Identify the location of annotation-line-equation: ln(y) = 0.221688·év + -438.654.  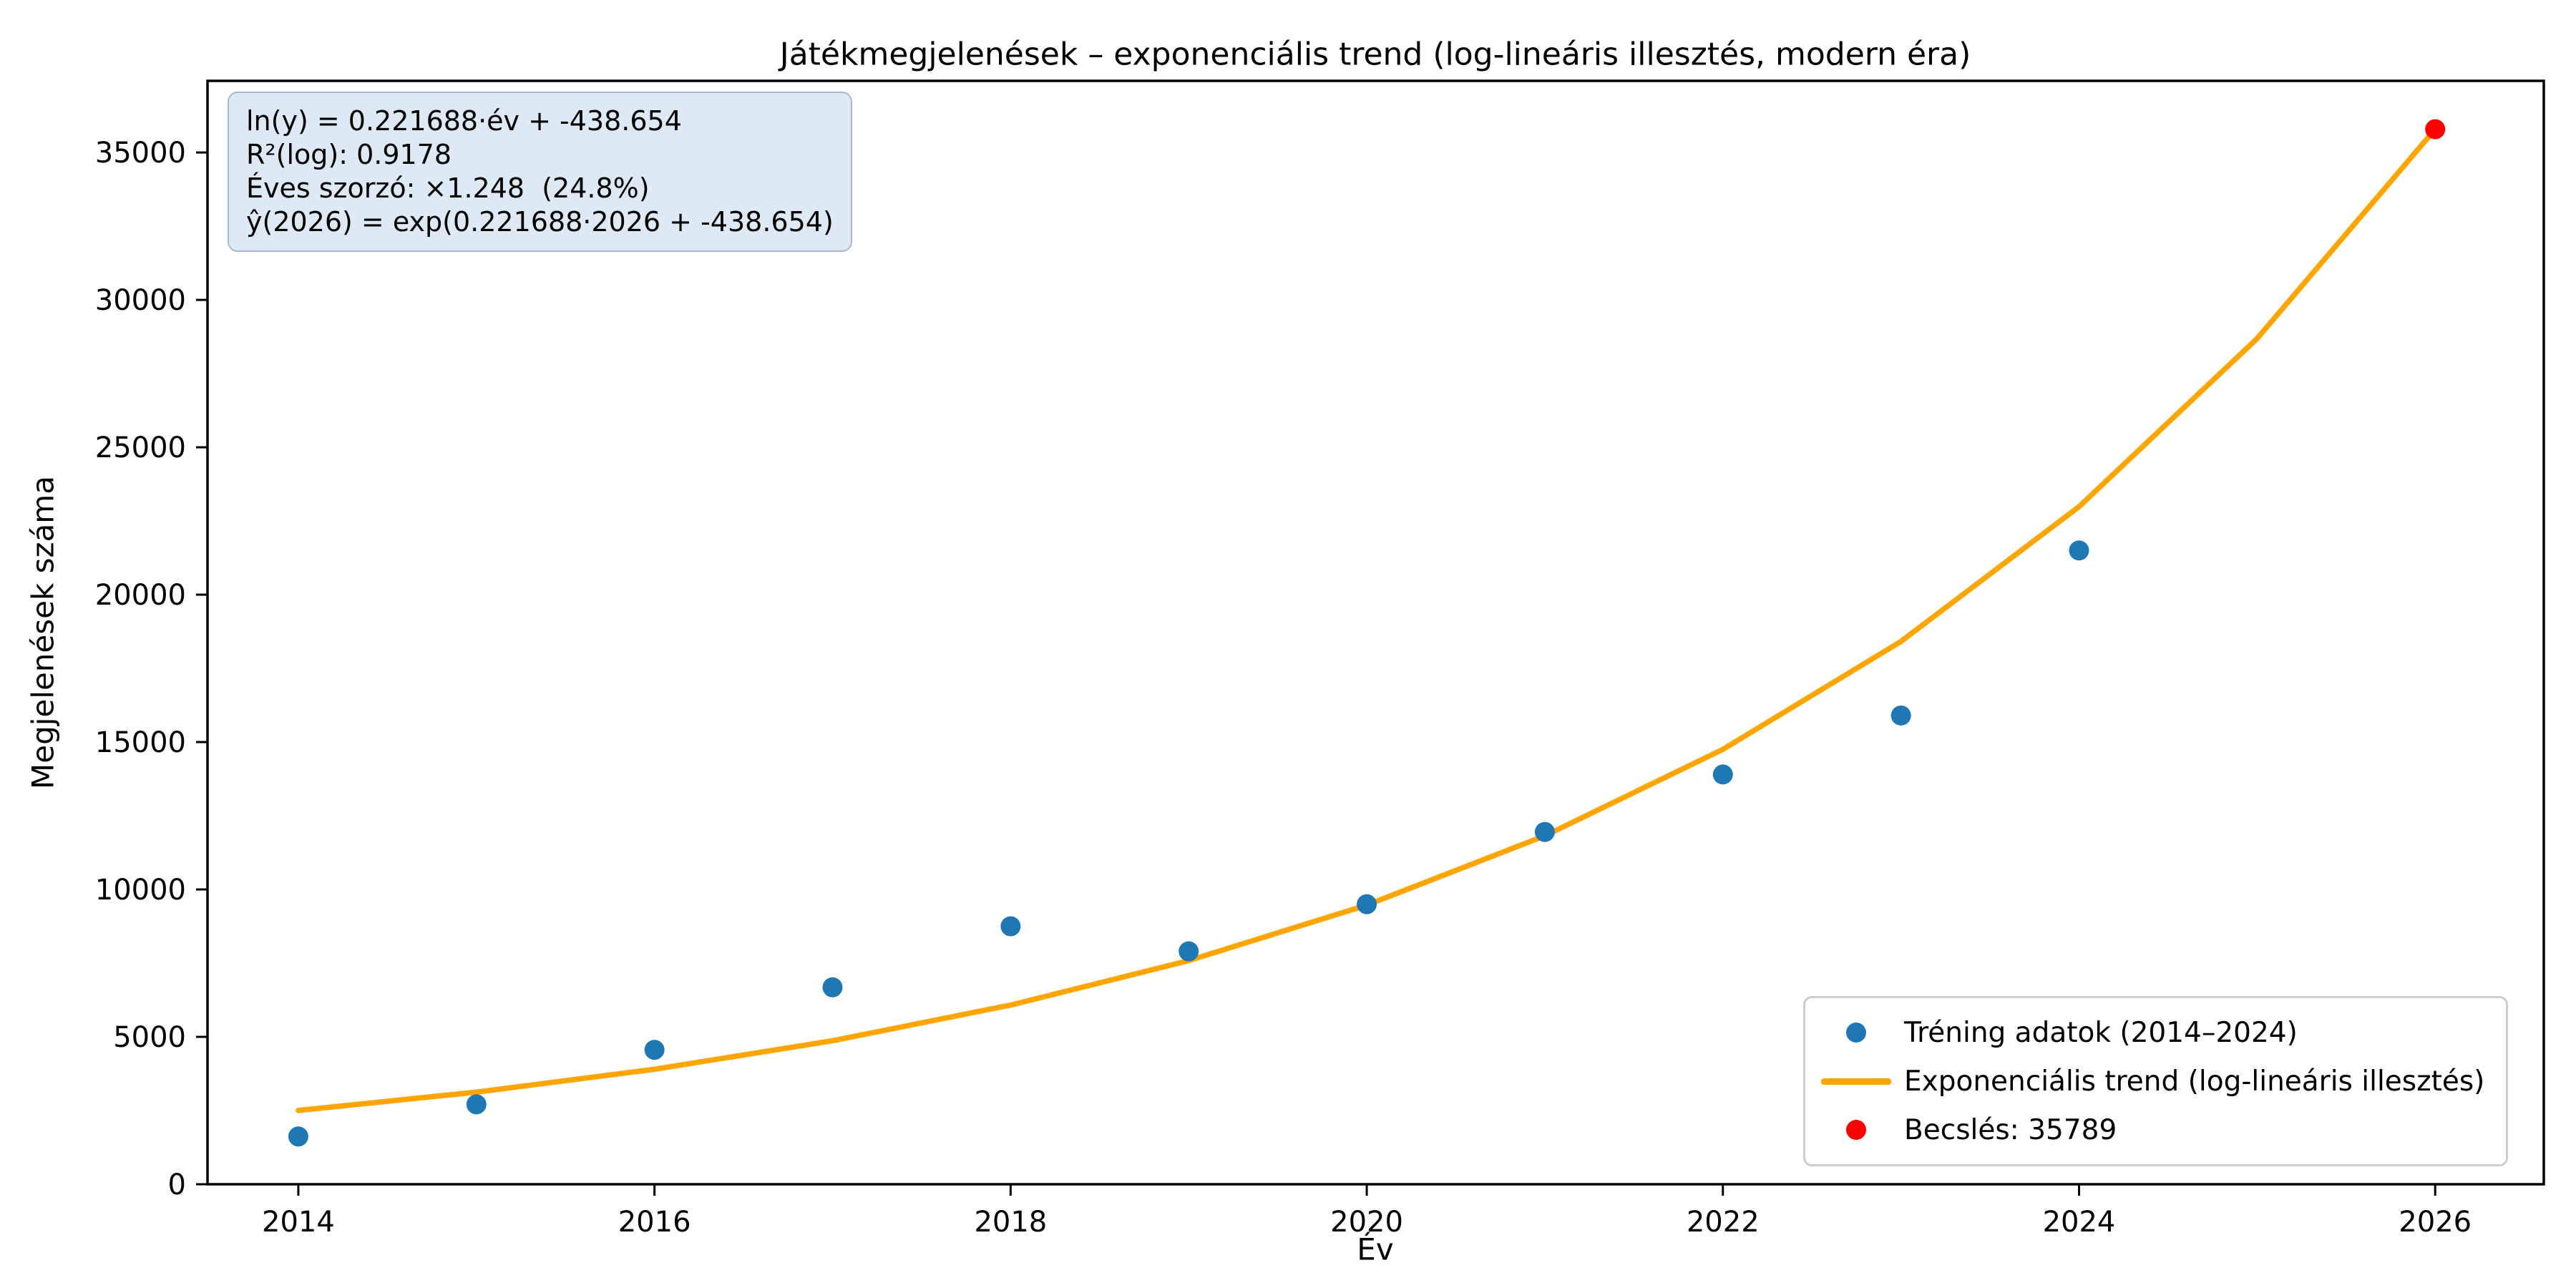
(464, 121).